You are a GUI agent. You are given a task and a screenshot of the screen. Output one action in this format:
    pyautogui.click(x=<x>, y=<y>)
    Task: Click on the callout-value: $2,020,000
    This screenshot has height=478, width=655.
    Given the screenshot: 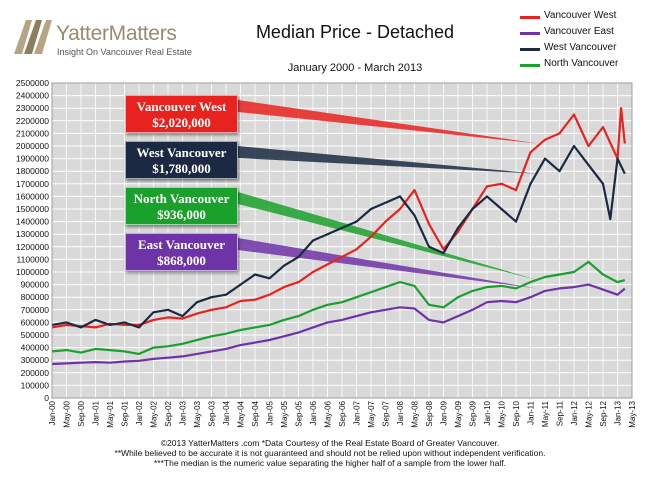 What is the action you would take?
    pyautogui.click(x=181, y=122)
    